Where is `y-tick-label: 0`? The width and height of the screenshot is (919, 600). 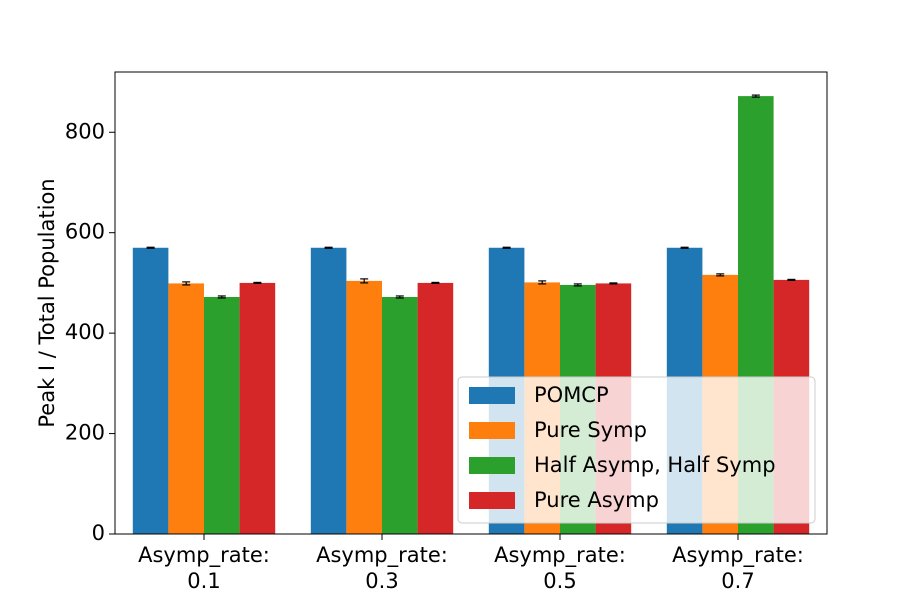
y-tick-label: 0 is located at coordinates (98, 533).